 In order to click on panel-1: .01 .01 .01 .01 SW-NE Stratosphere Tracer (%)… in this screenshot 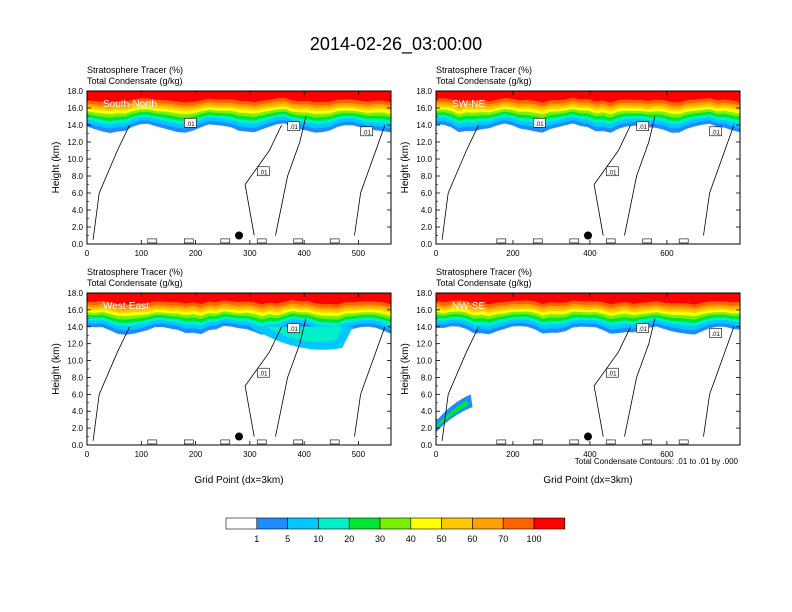, I will do `click(570, 161)`.